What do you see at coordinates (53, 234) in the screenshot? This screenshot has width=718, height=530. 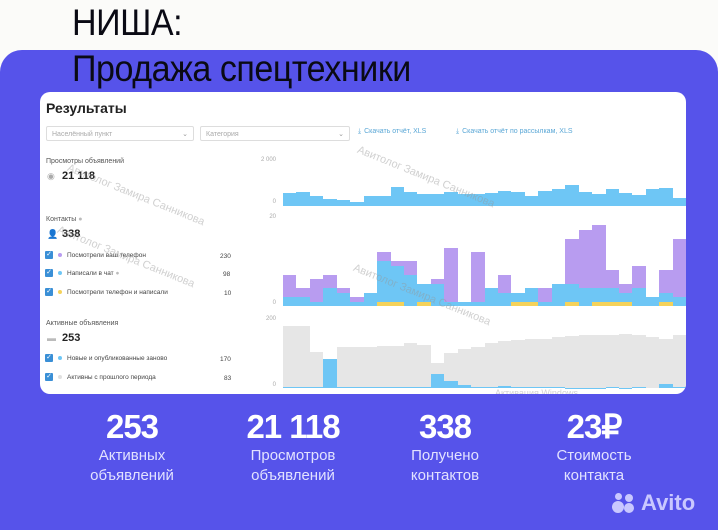 I see `person-icon: 👤` at bounding box center [53, 234].